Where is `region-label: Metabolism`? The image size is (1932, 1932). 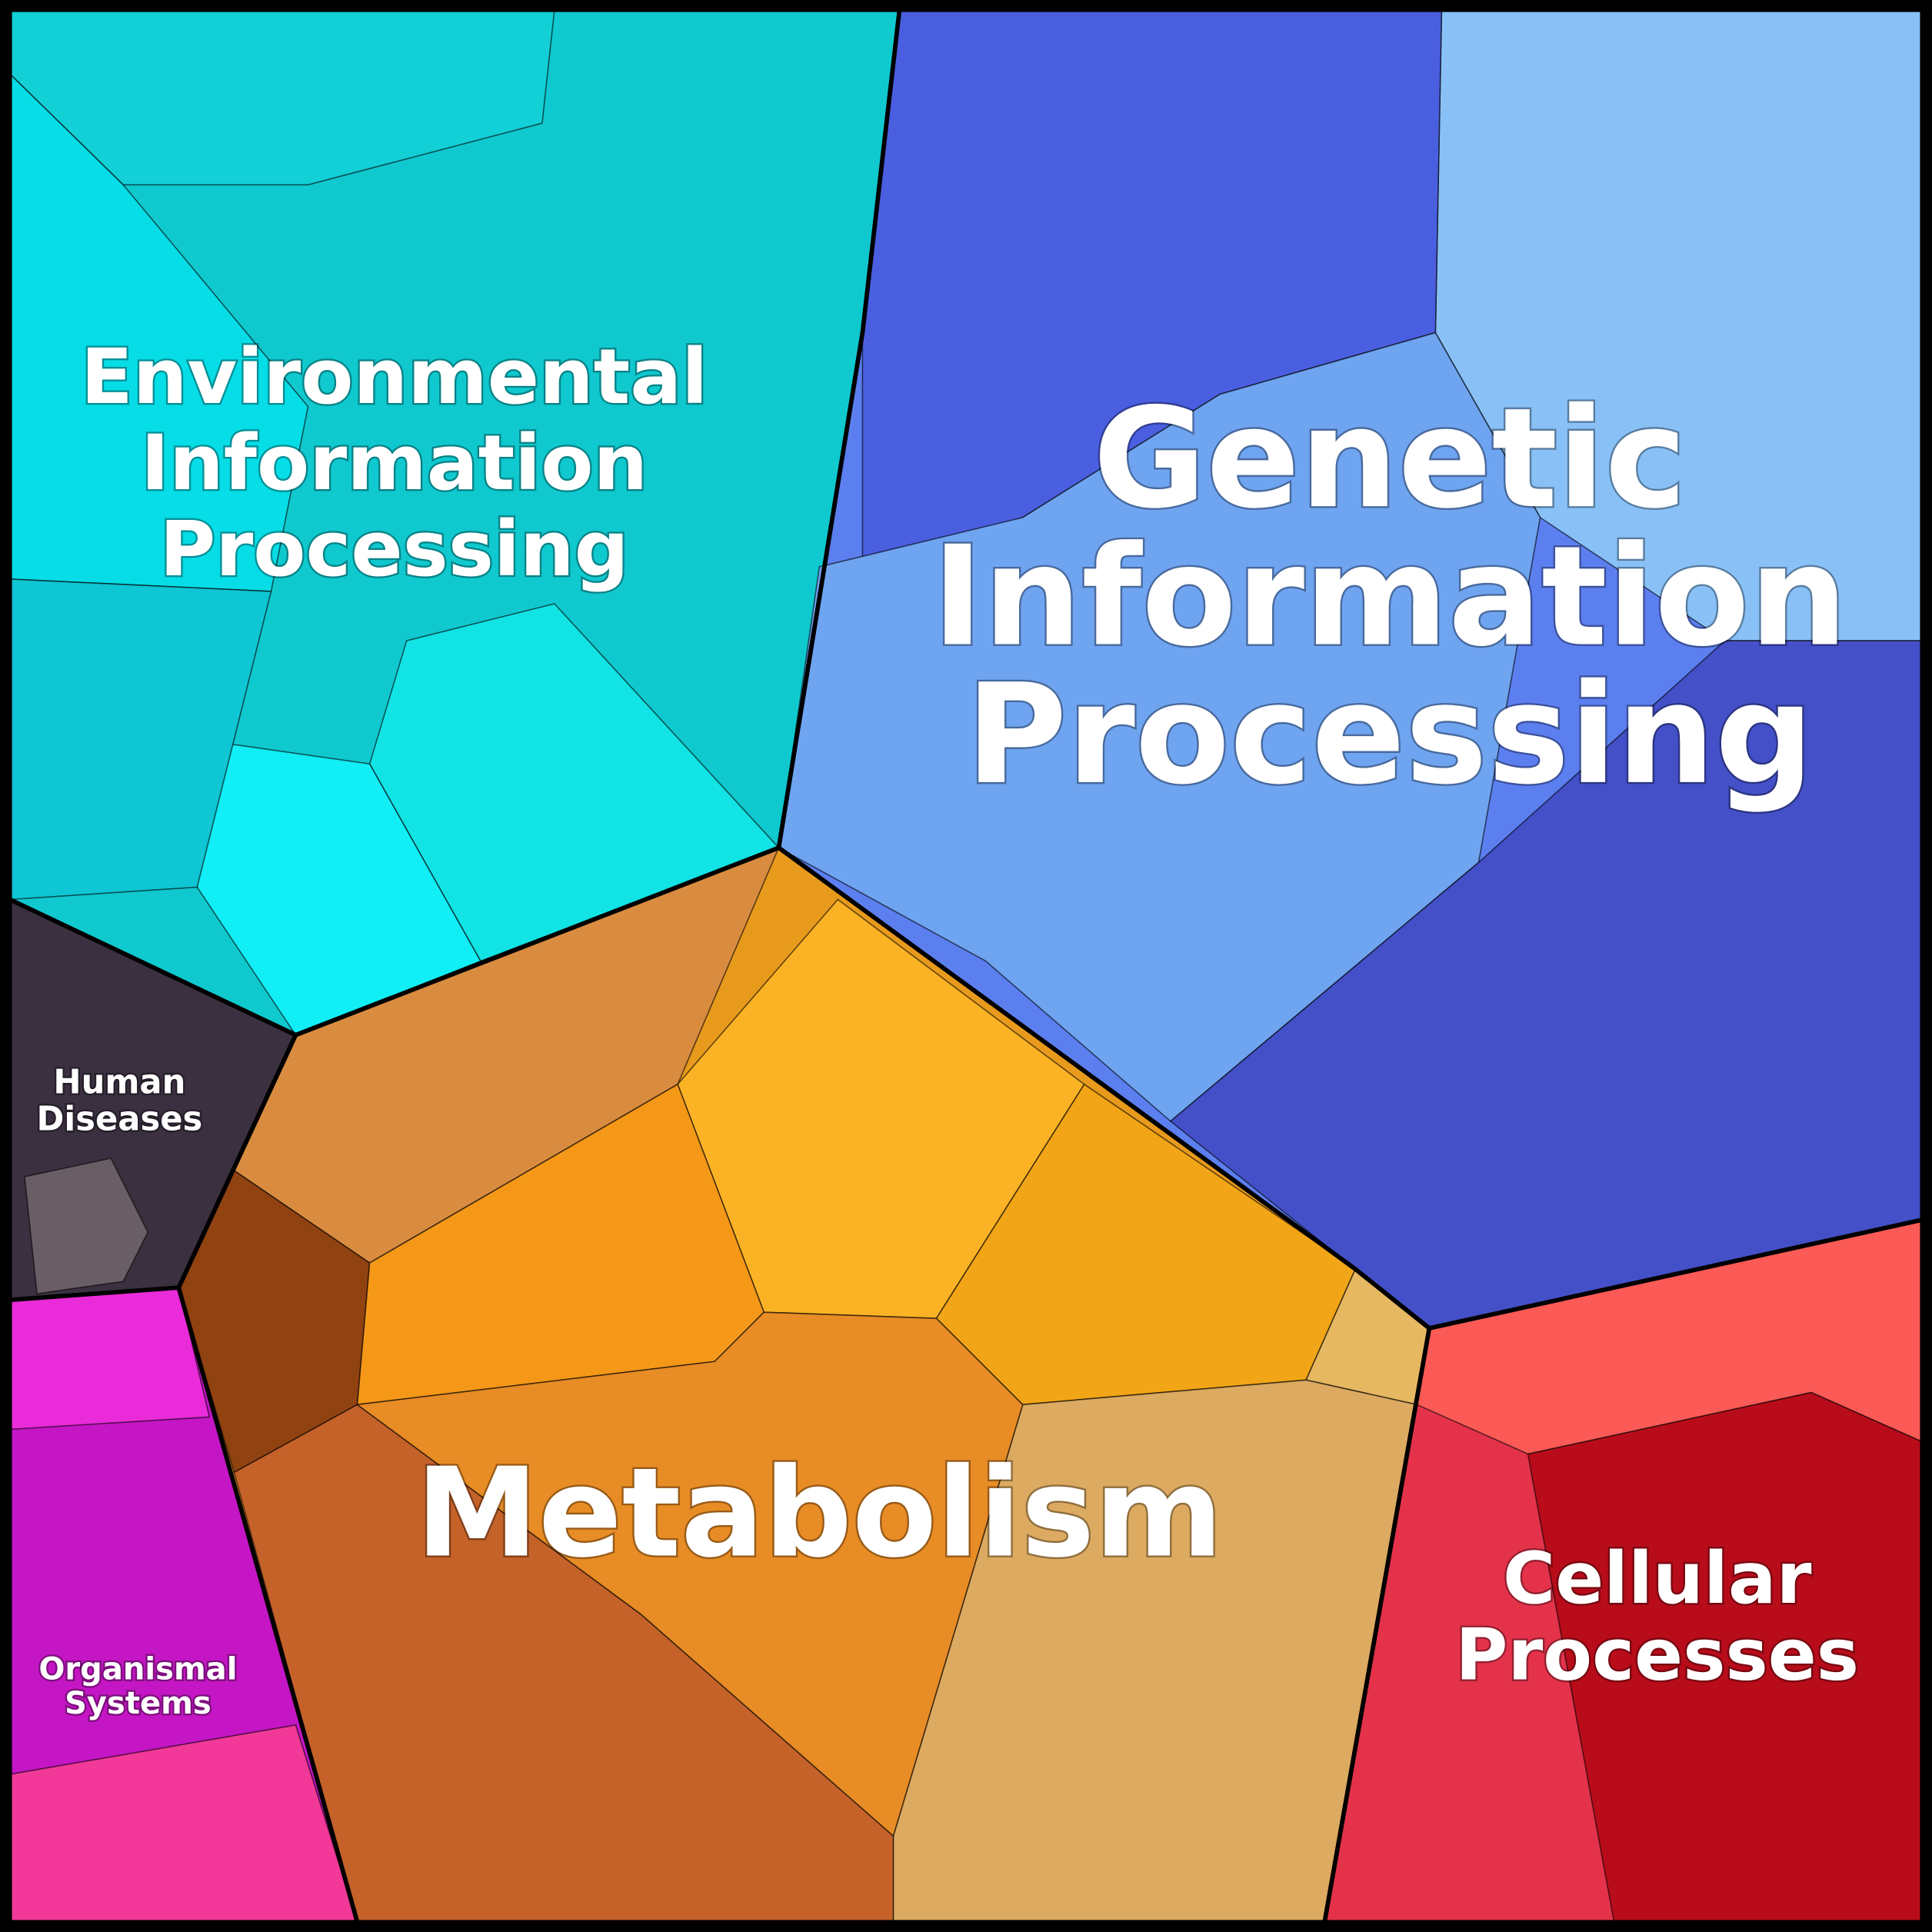
region-label: Metabolism is located at coordinates (820, 1512).